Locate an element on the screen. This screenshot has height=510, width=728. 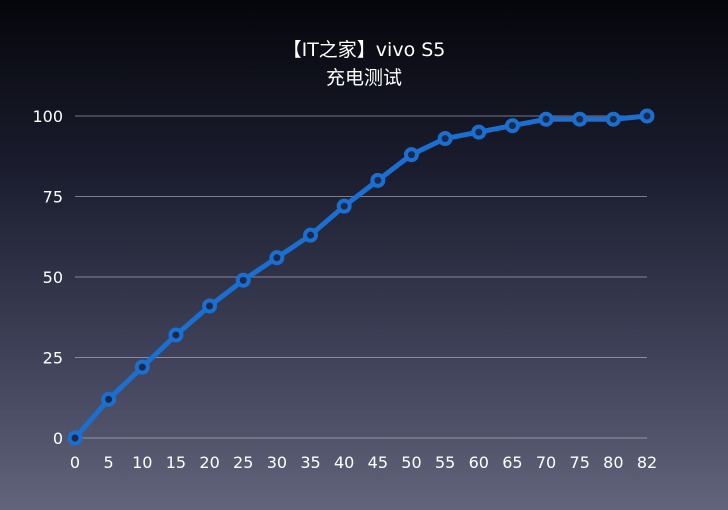
y-tick-label: 25 is located at coordinates (53, 358).